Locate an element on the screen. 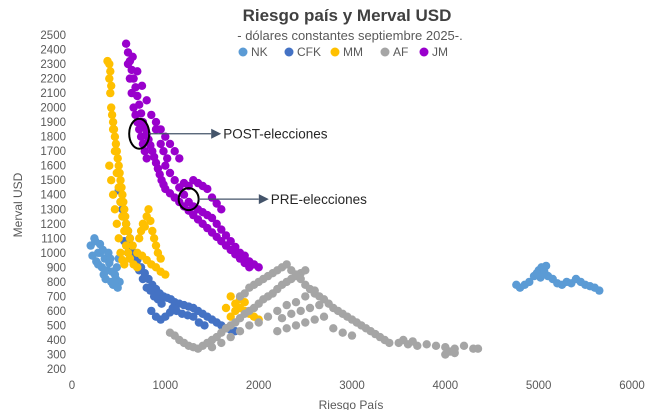 Image resolution: width=663 pixels, height=410 pixels. y-tick-label: 1800 is located at coordinates (53, 138).